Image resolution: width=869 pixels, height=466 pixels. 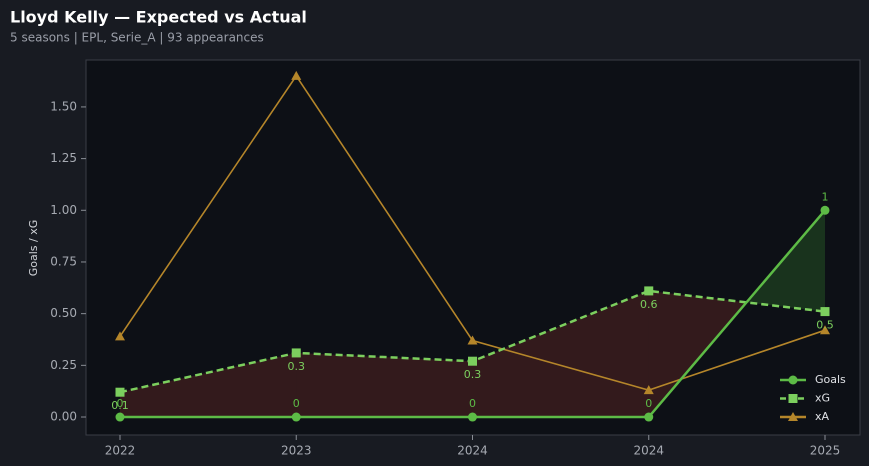 What do you see at coordinates (63, 365) in the screenshot?
I see `y-tick-label: 0.25` at bounding box center [63, 365].